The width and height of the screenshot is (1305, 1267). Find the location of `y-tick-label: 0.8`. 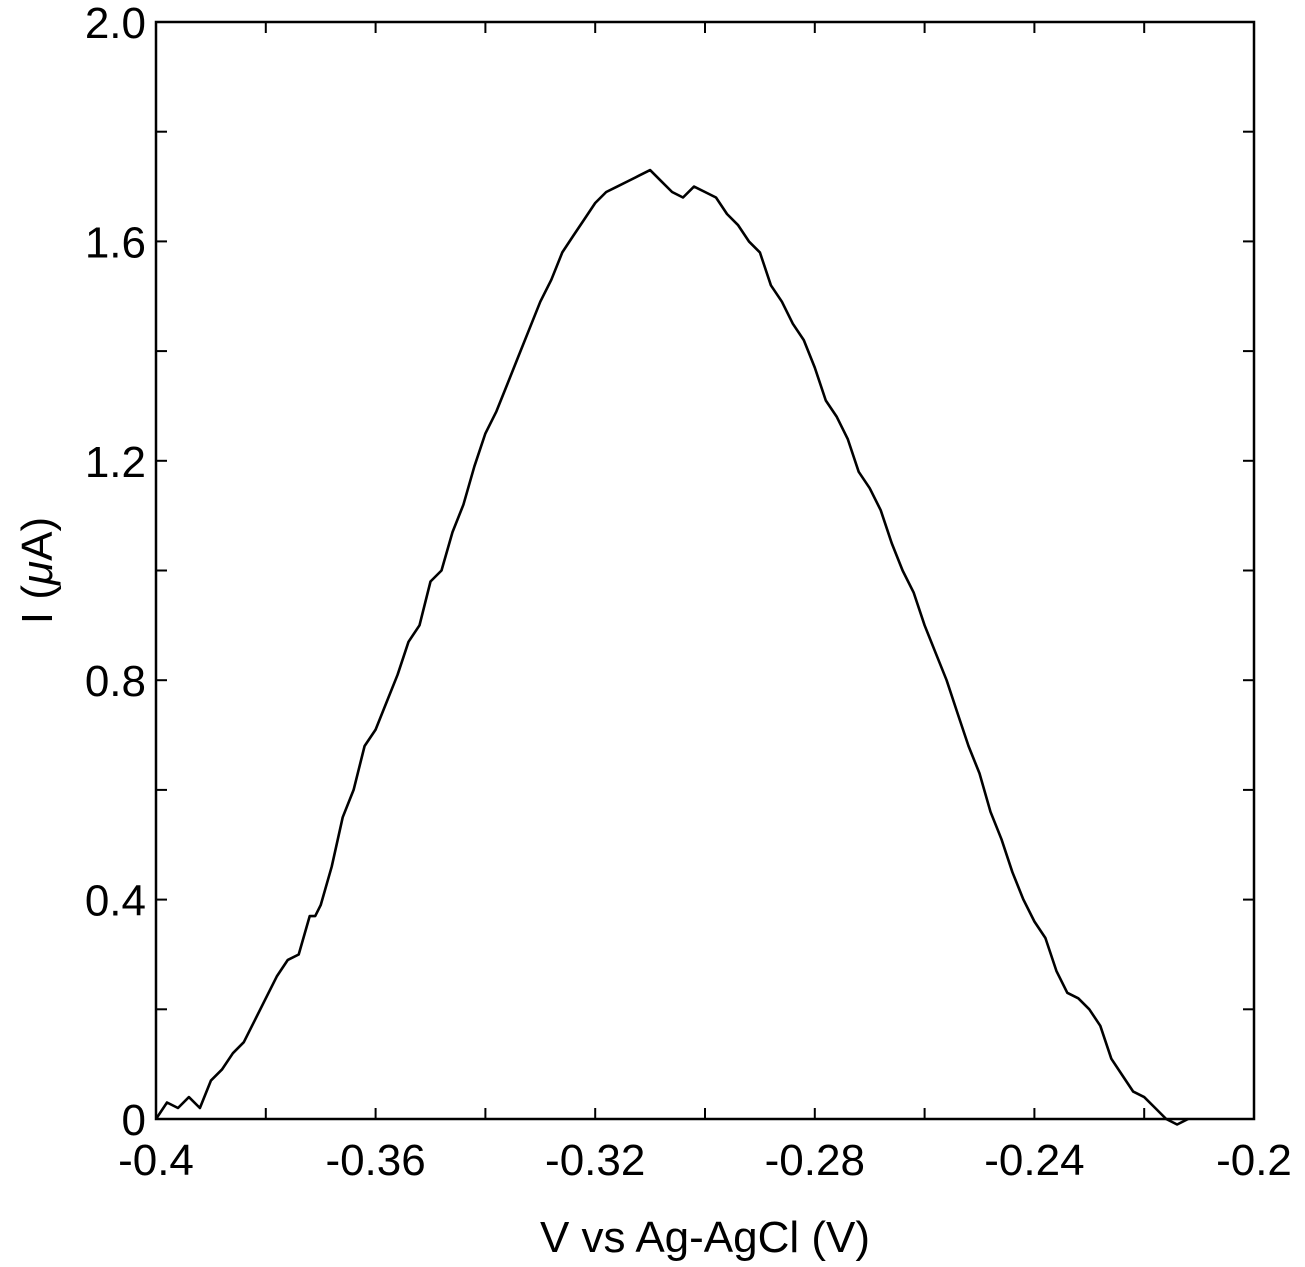

y-tick-label: 0.8 is located at coordinates (115, 681).